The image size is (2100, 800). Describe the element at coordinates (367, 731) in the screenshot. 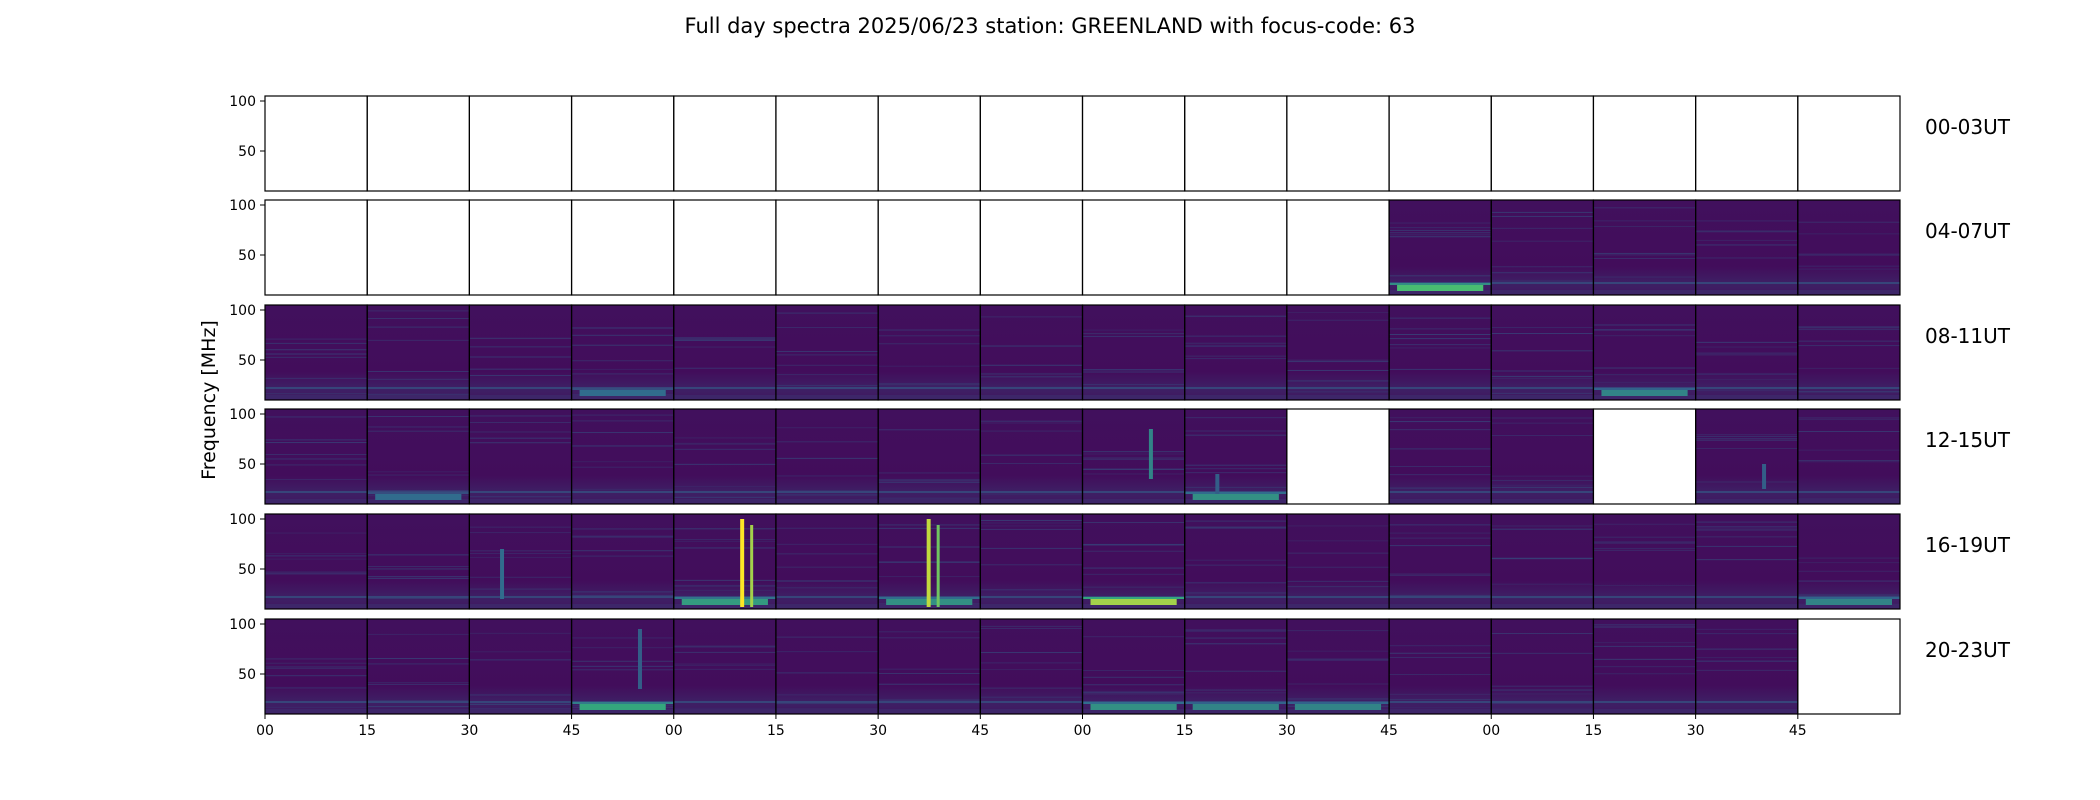

I see `x-tick-label: 15` at that location.